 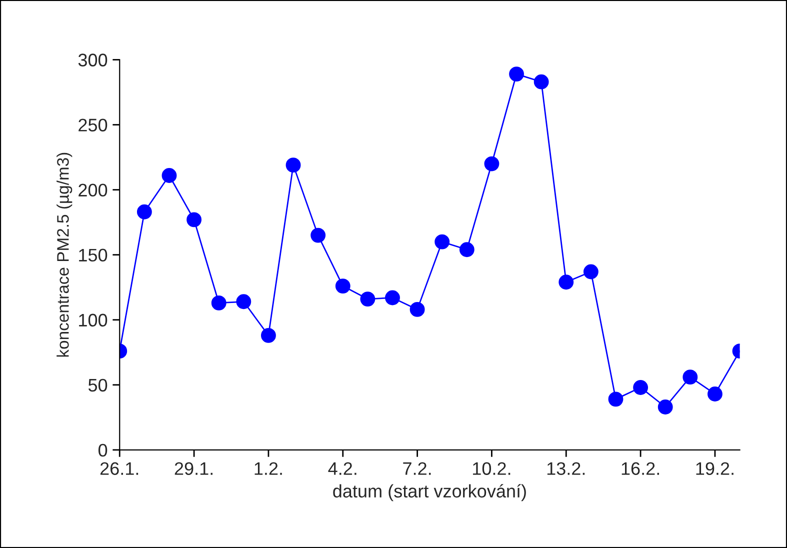 I want to click on x-tick-label: 13.2., so click(x=566, y=468).